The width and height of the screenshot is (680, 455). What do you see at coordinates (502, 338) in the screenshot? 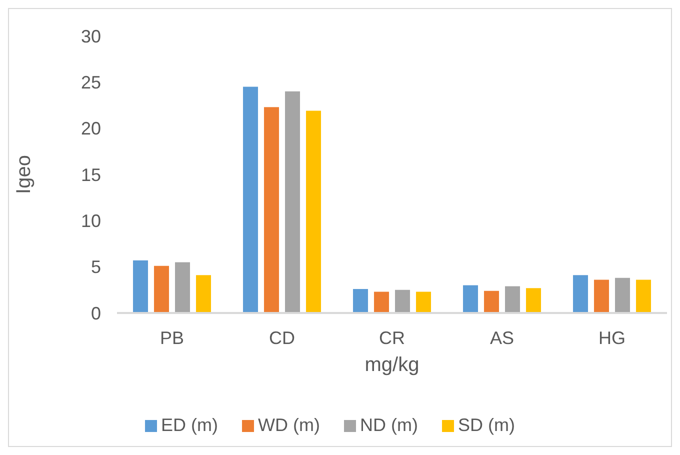
I see `x-tick-label: AS` at bounding box center [502, 338].